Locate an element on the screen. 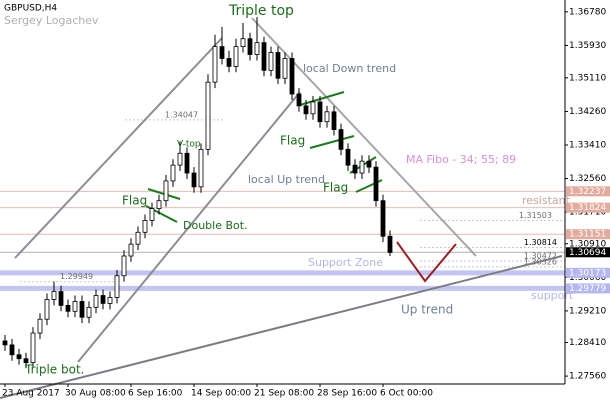 The image size is (610, 400). level-label: 1.31151 is located at coordinates (587, 235).